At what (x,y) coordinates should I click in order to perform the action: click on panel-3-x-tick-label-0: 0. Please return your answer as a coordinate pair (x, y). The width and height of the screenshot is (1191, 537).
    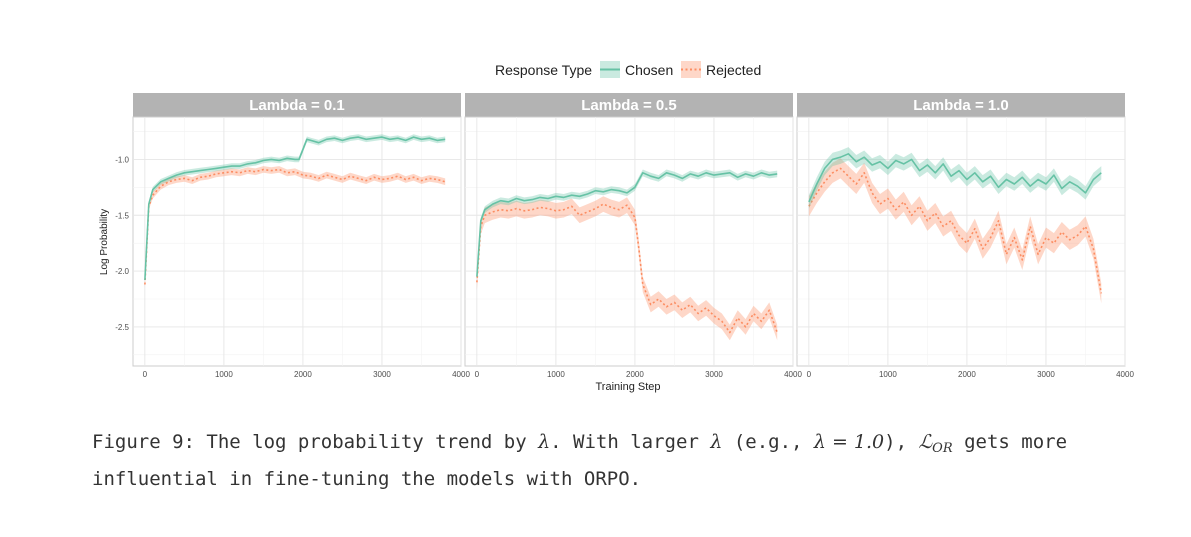
    Looking at the image, I should click on (809, 374).